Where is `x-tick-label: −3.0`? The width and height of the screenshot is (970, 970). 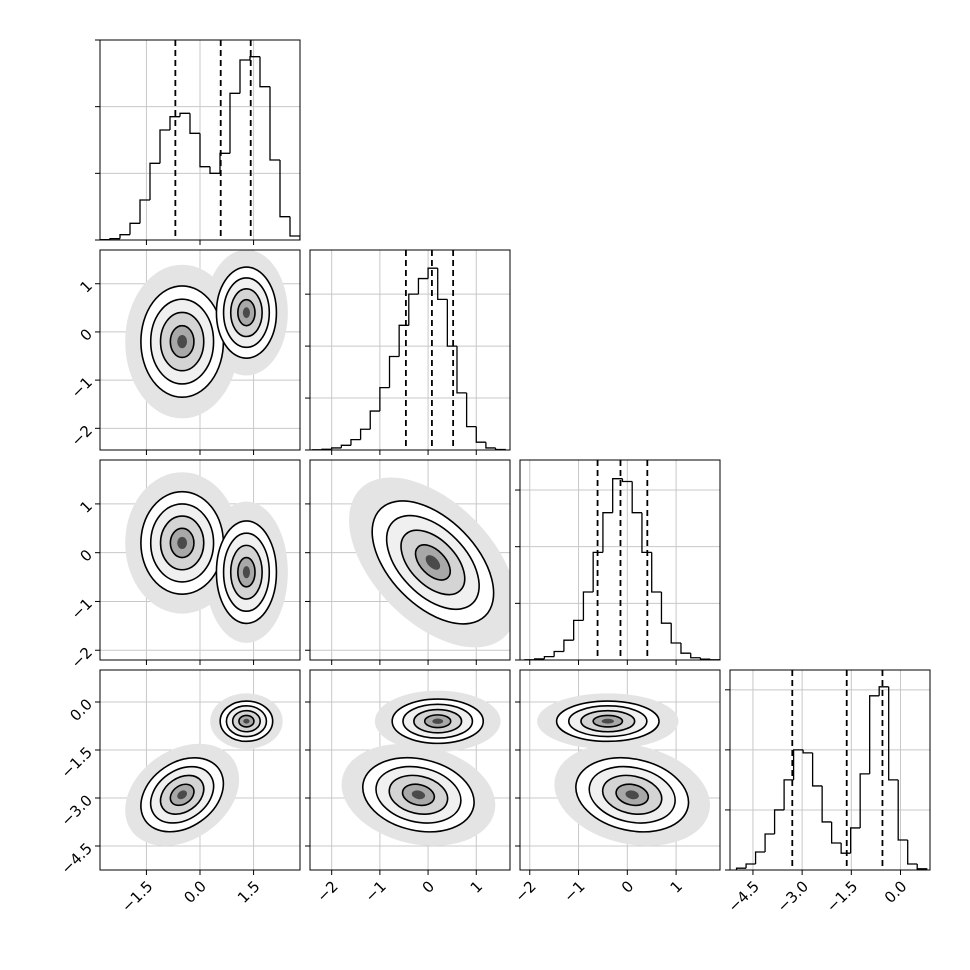
x-tick-label: −3.0 is located at coordinates (793, 896).